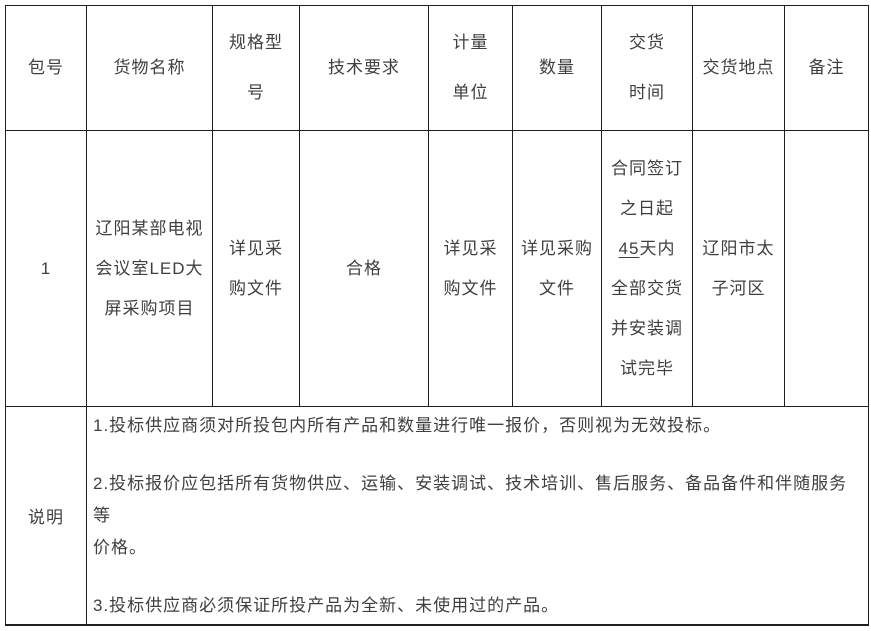 This screenshot has height=631, width=871. I want to click on cell-goods-name: 辽阳某部电视 会议室LED大 屏采购项目, so click(149, 268).